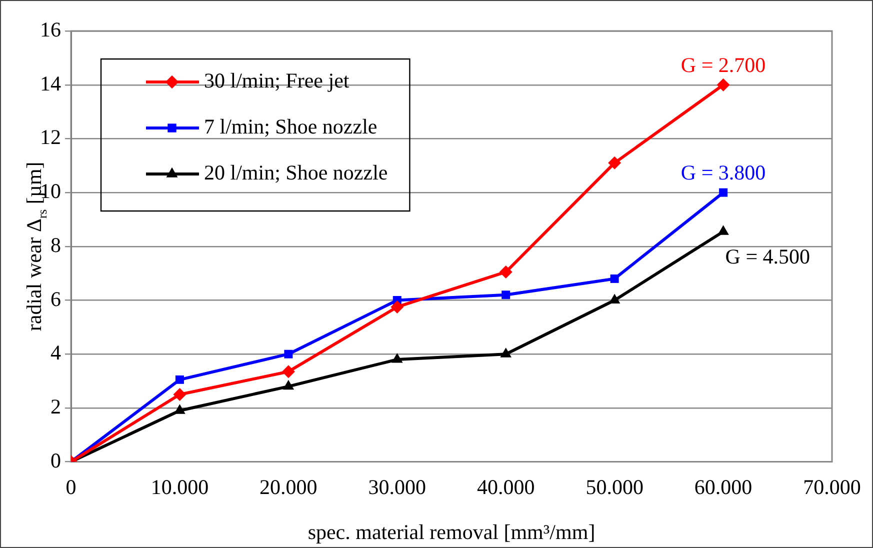 This screenshot has width=873, height=548. Describe the element at coordinates (71, 486) in the screenshot. I see `x-tick-label: 0` at that location.